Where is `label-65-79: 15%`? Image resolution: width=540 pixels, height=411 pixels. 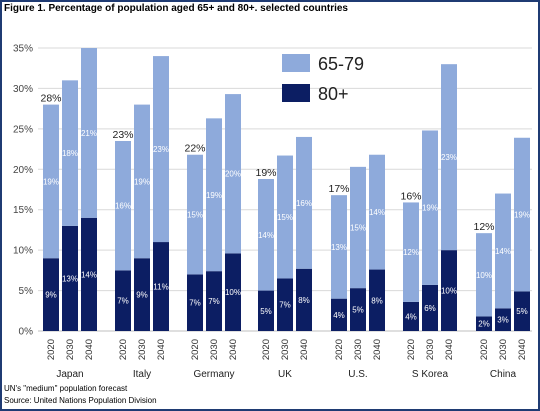
label-65-79: 15% is located at coordinates (285, 217).